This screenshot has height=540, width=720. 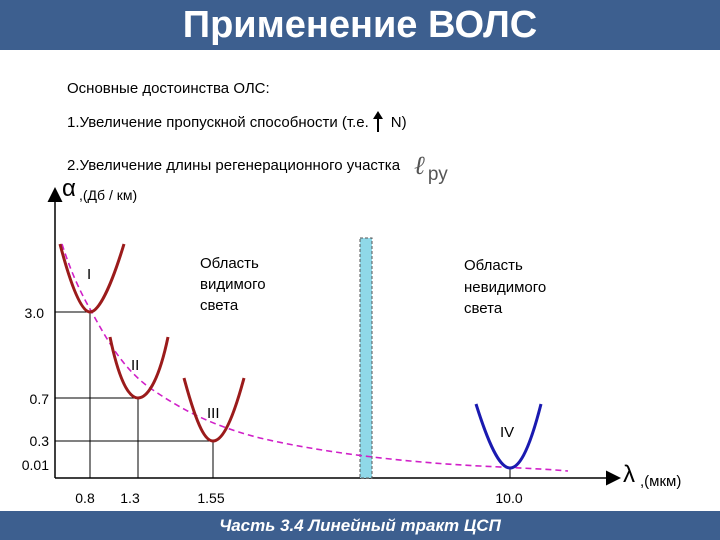 I want to click on visible-region-label: Область видимого света, so click(x=233, y=284).